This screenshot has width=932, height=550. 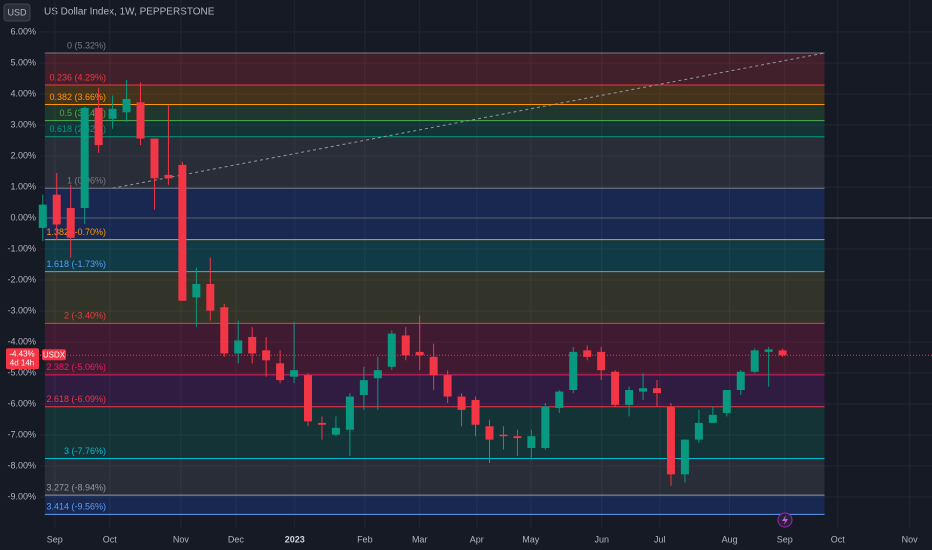 I want to click on y-tick-label: -1.00%, so click(x=21, y=248).